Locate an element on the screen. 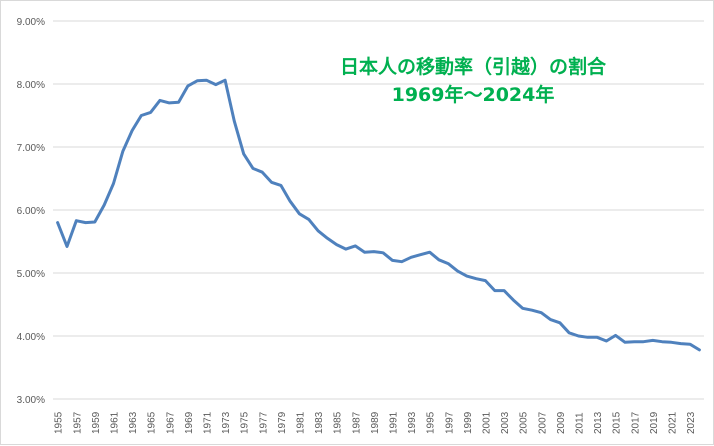 The image size is (714, 446). y-tick-label: 4.00% is located at coordinates (31, 337).